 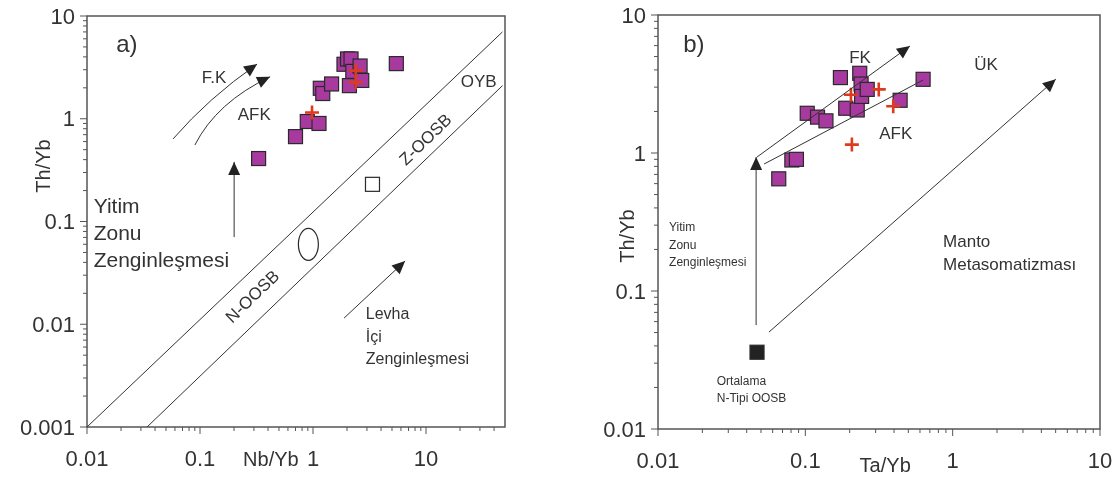 What do you see at coordinates (986, 64) in the screenshot?
I see `annotation: ÜK` at bounding box center [986, 64].